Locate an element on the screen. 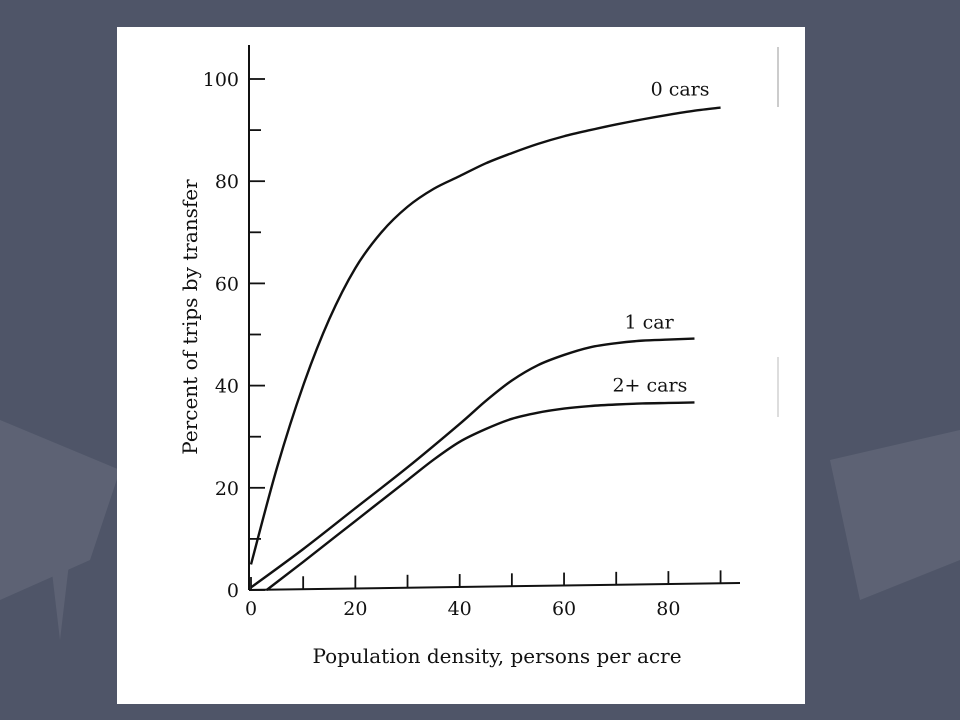 This screenshot has height=720, width=960. y-tick-label: 20 is located at coordinates (227, 489).